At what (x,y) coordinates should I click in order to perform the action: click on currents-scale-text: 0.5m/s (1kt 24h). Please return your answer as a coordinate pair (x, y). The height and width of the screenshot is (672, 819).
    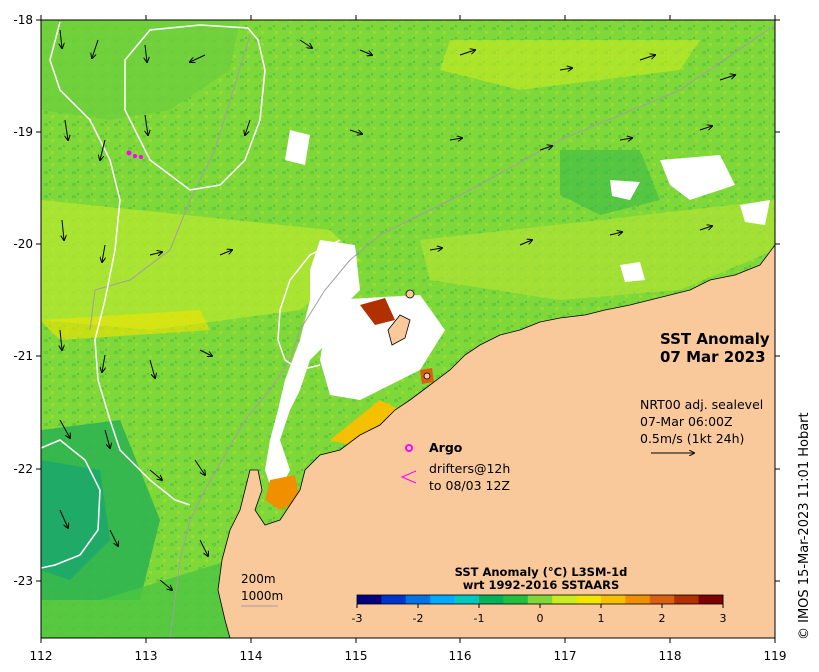
    Looking at the image, I should click on (692, 438).